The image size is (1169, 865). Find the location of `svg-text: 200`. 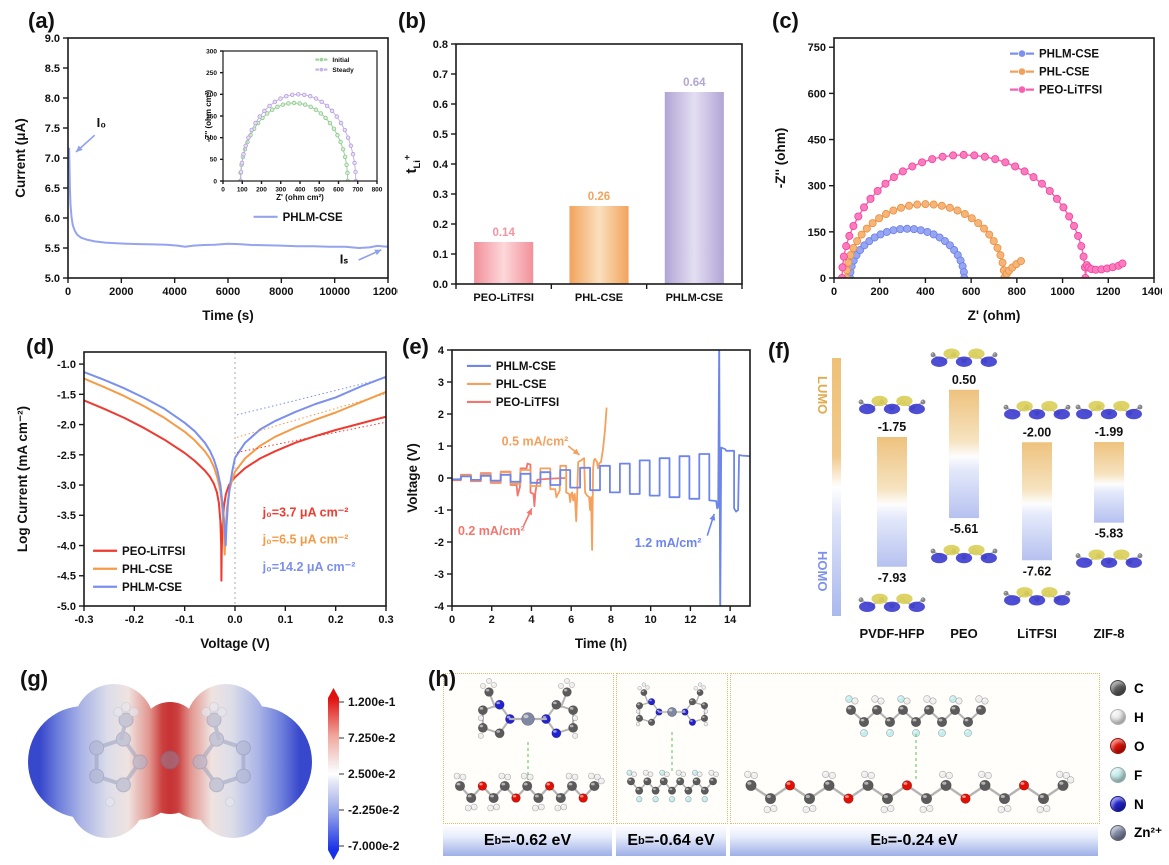

svg-text: 200 is located at coordinates (880, 292).